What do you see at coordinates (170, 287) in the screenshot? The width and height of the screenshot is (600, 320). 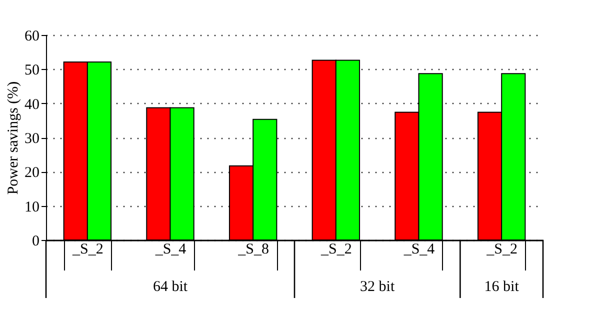 I see `text: 64 bit` at bounding box center [170, 287].